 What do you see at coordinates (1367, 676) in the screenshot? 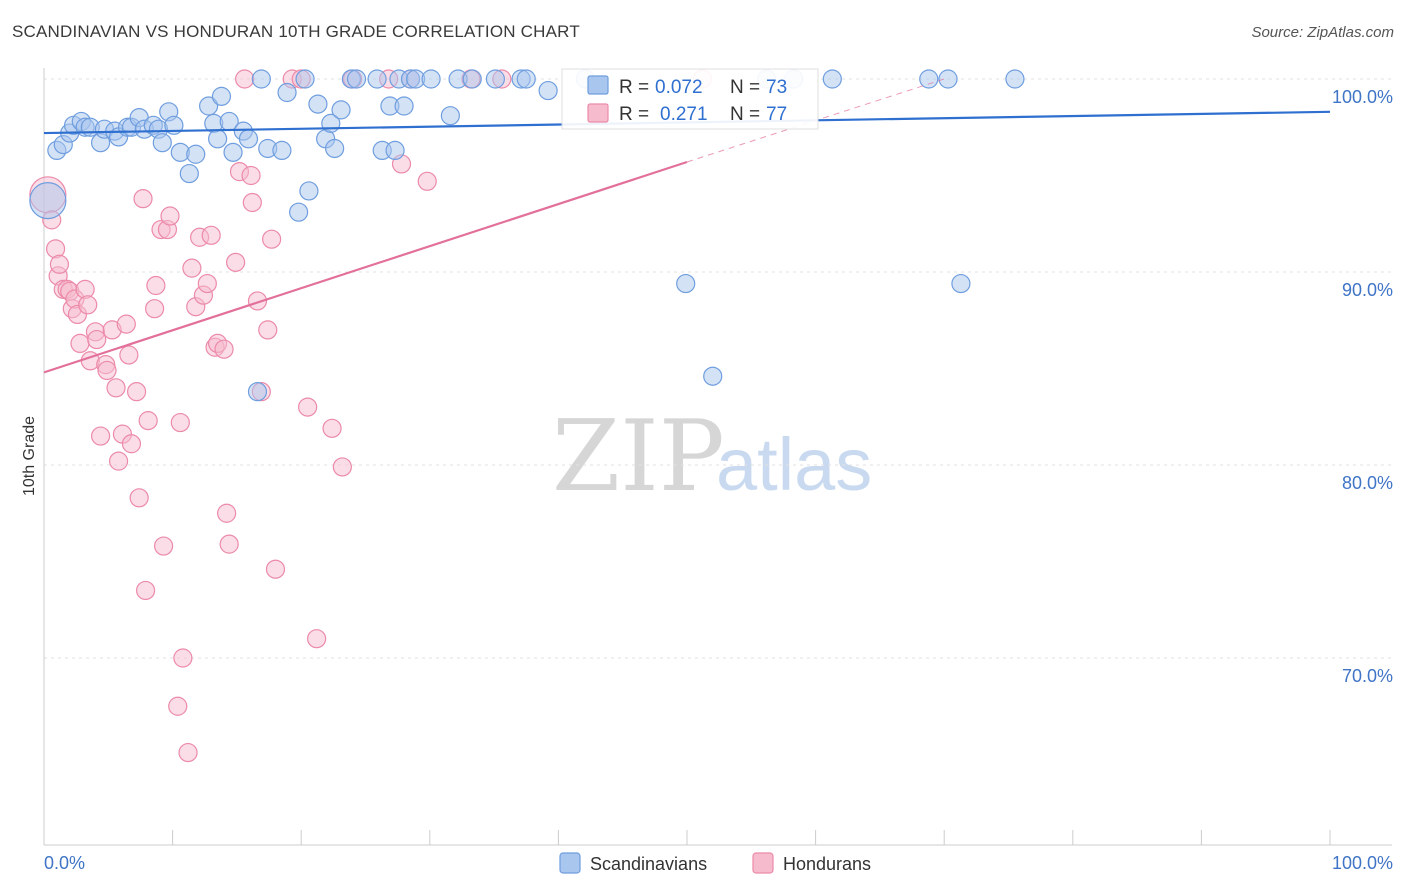
I see `y-tick-label: 70.0%` at bounding box center [1367, 676].